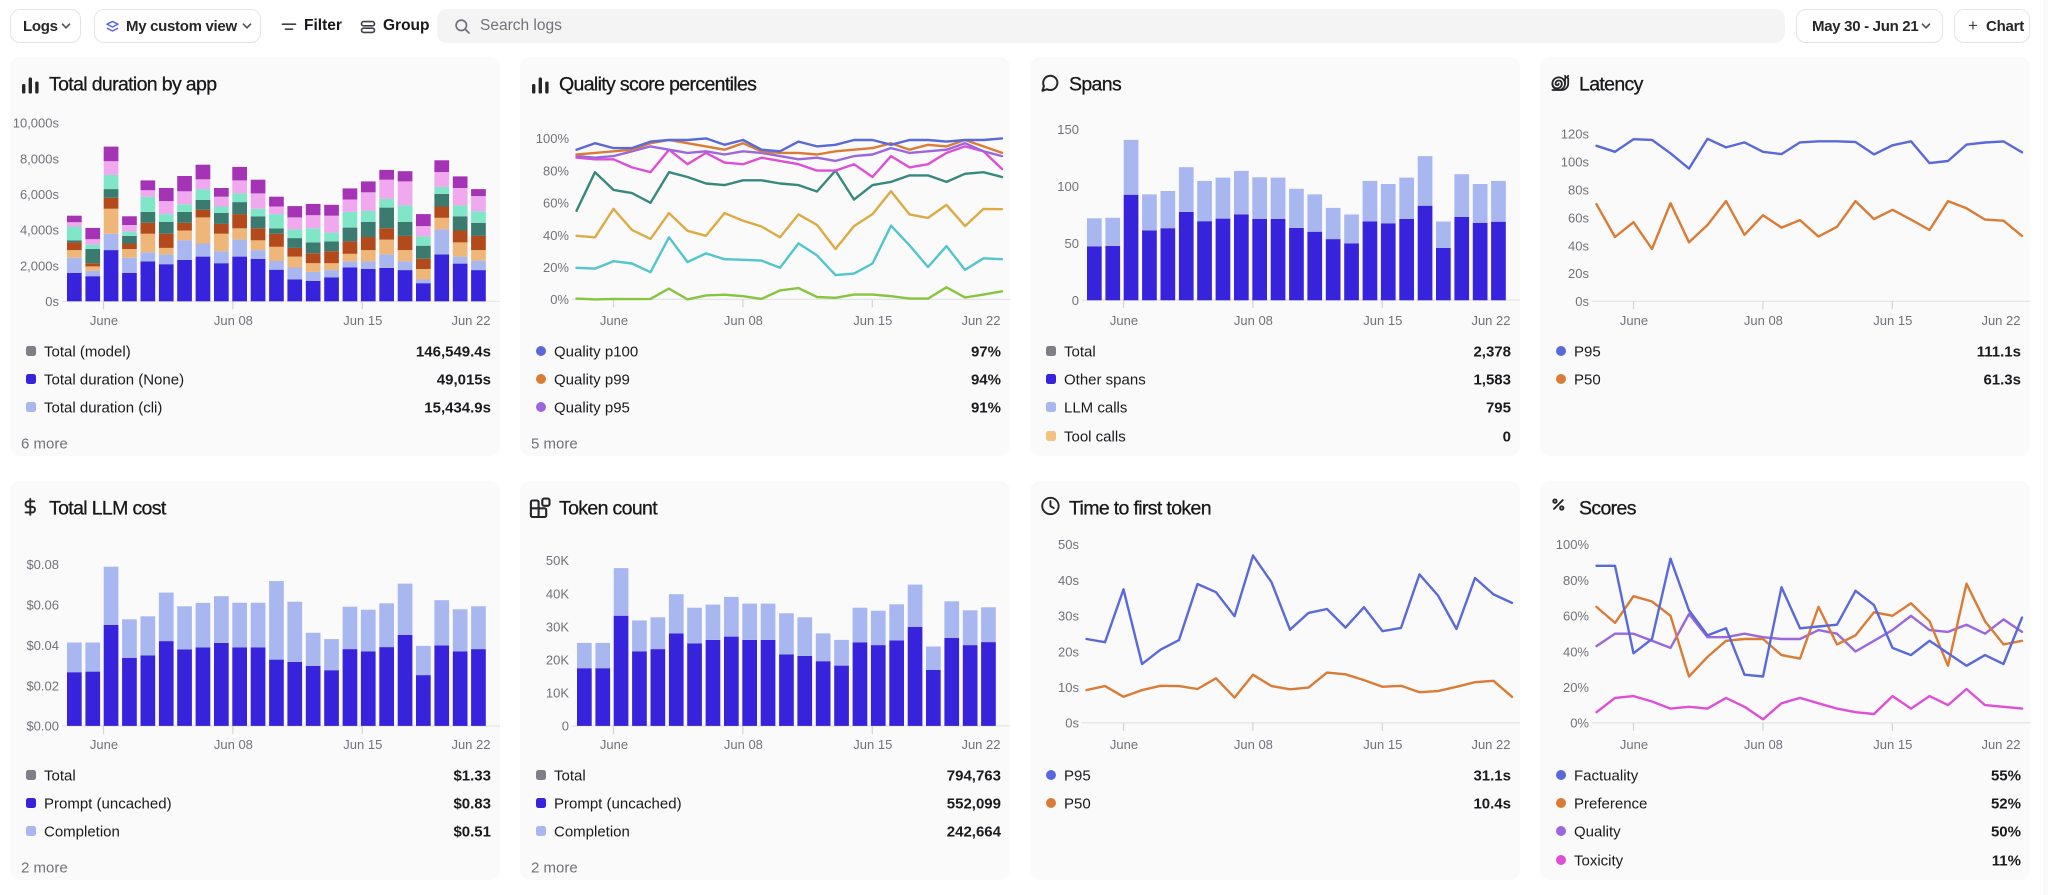 This screenshot has width=2048, height=895. What do you see at coordinates (1095, 437) in the screenshot?
I see `svg-text: Tool calls` at bounding box center [1095, 437].